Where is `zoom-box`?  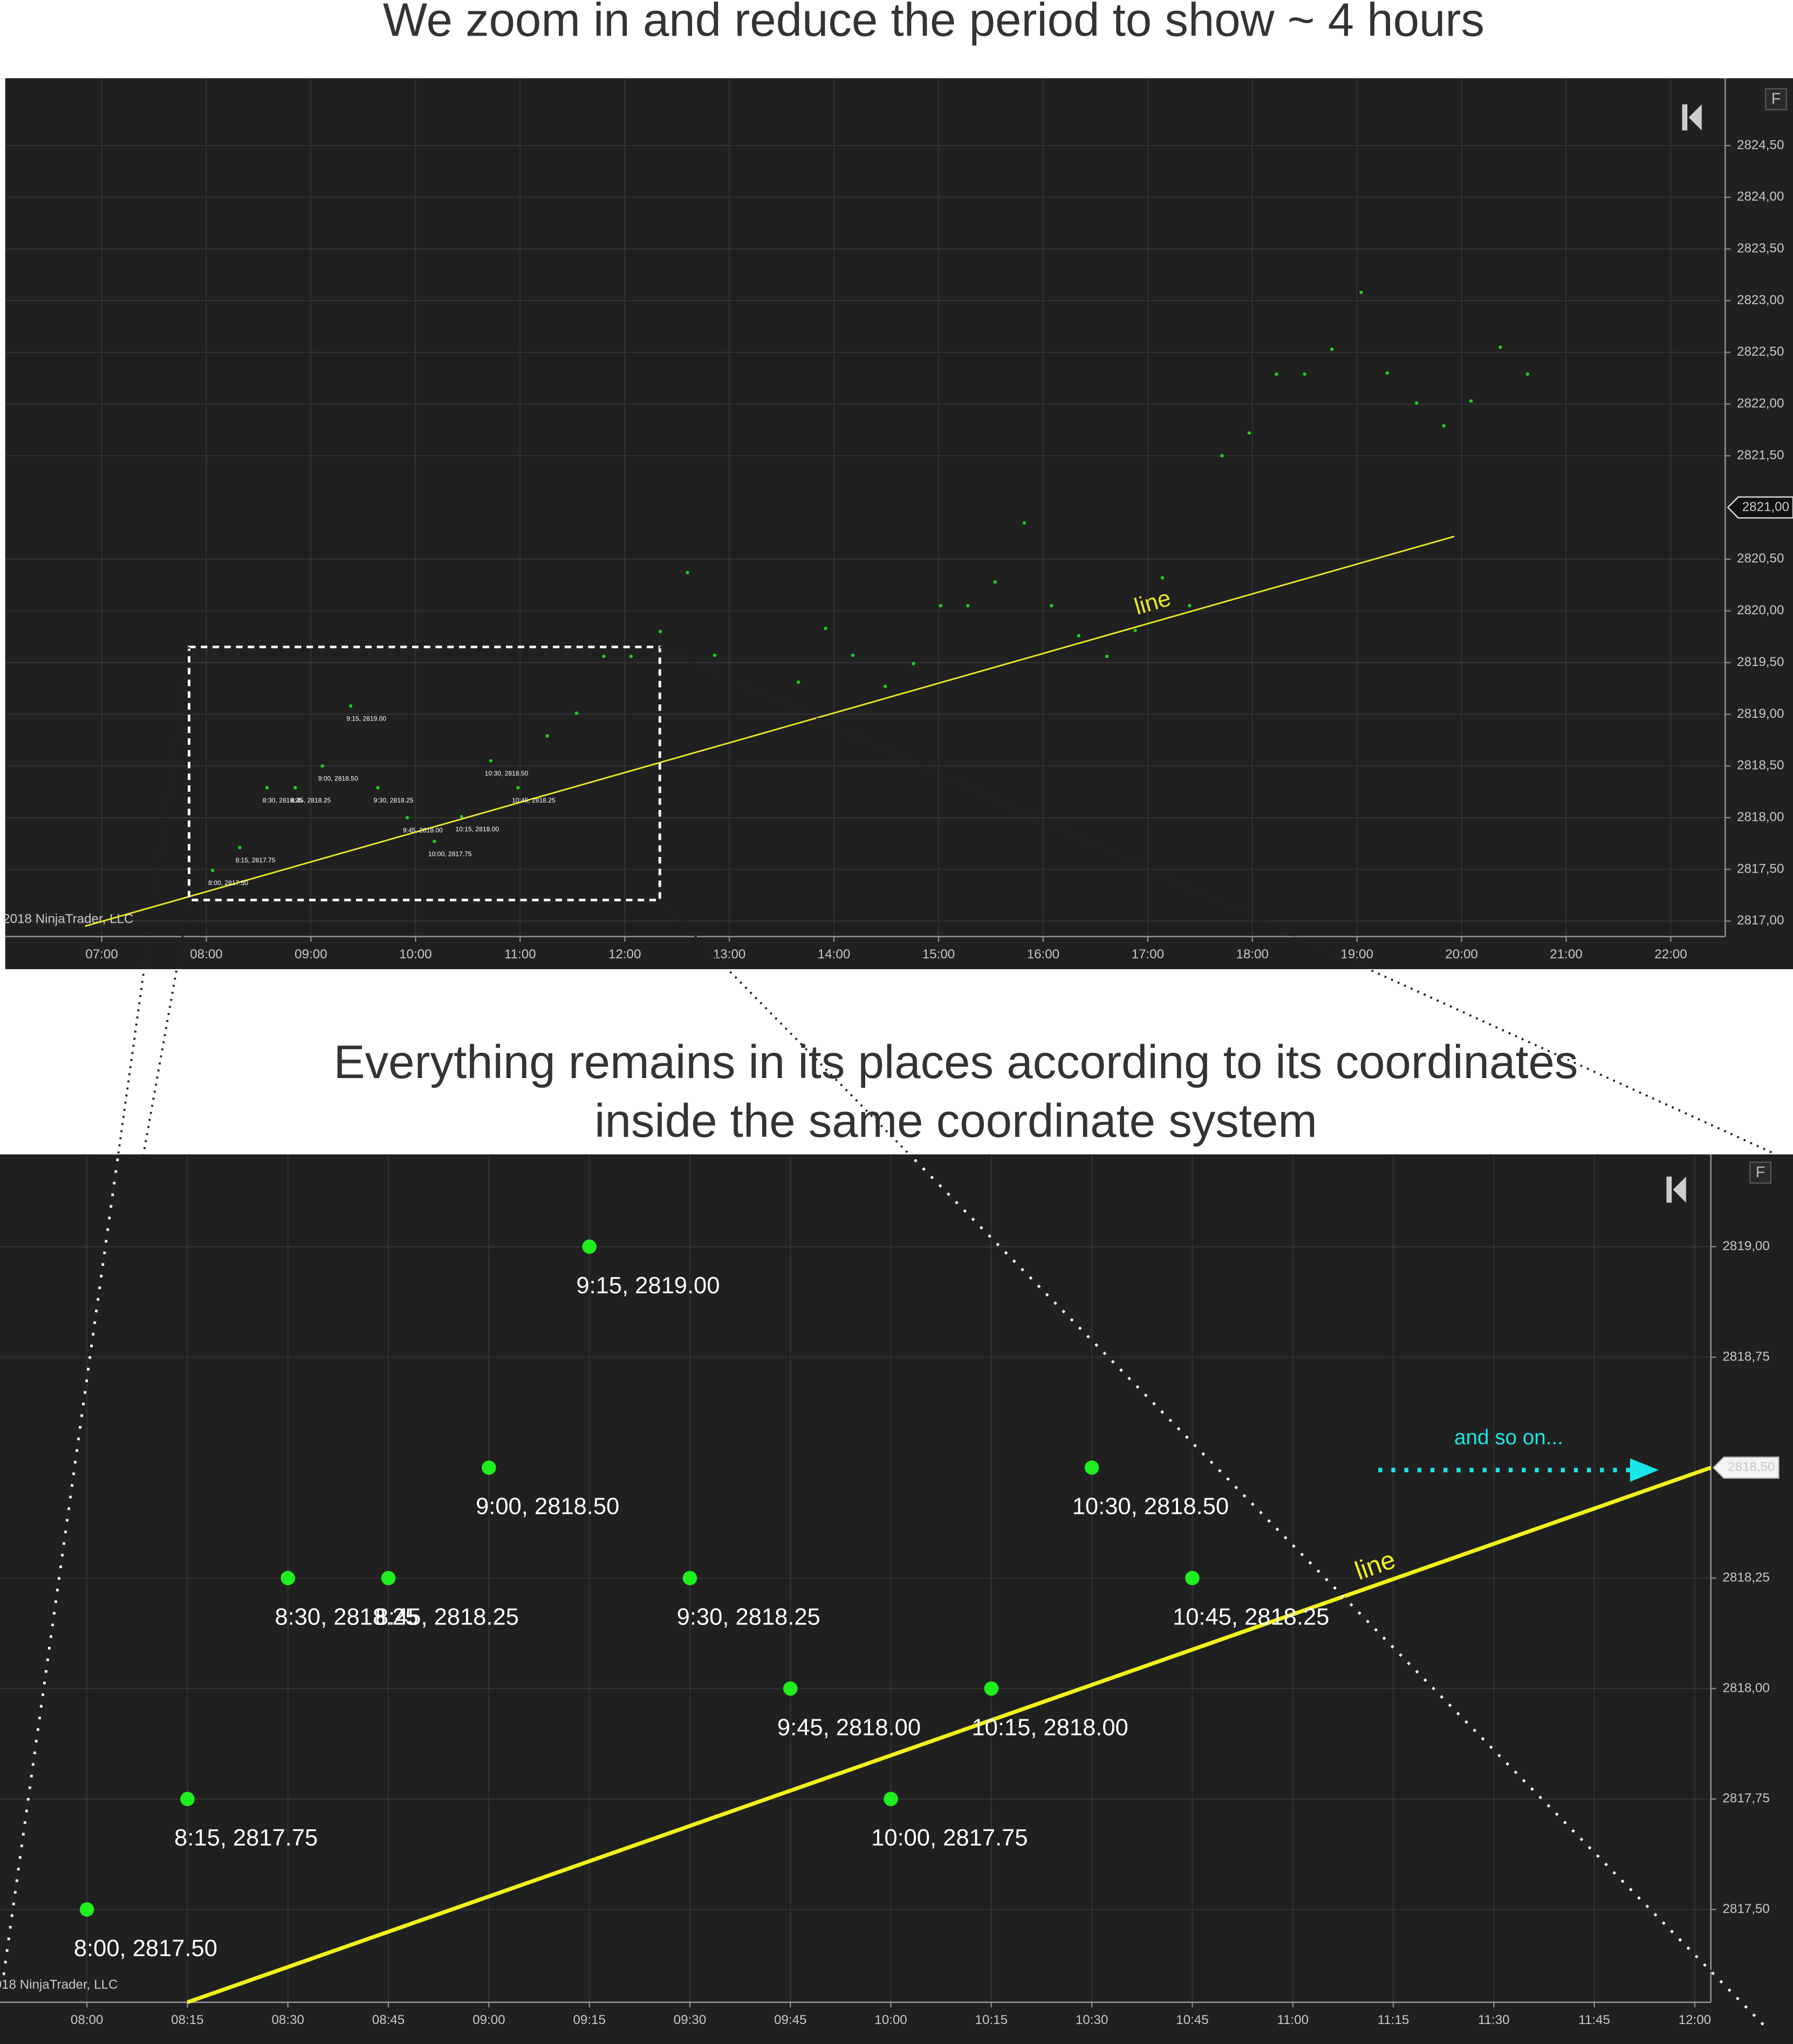
zoom-box is located at coordinates (425, 774).